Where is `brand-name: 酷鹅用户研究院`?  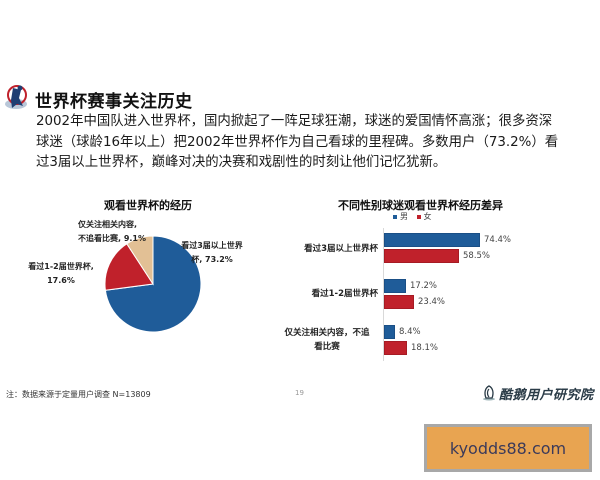
brand-name: 酷鹅用户研究院 is located at coordinates (546, 395).